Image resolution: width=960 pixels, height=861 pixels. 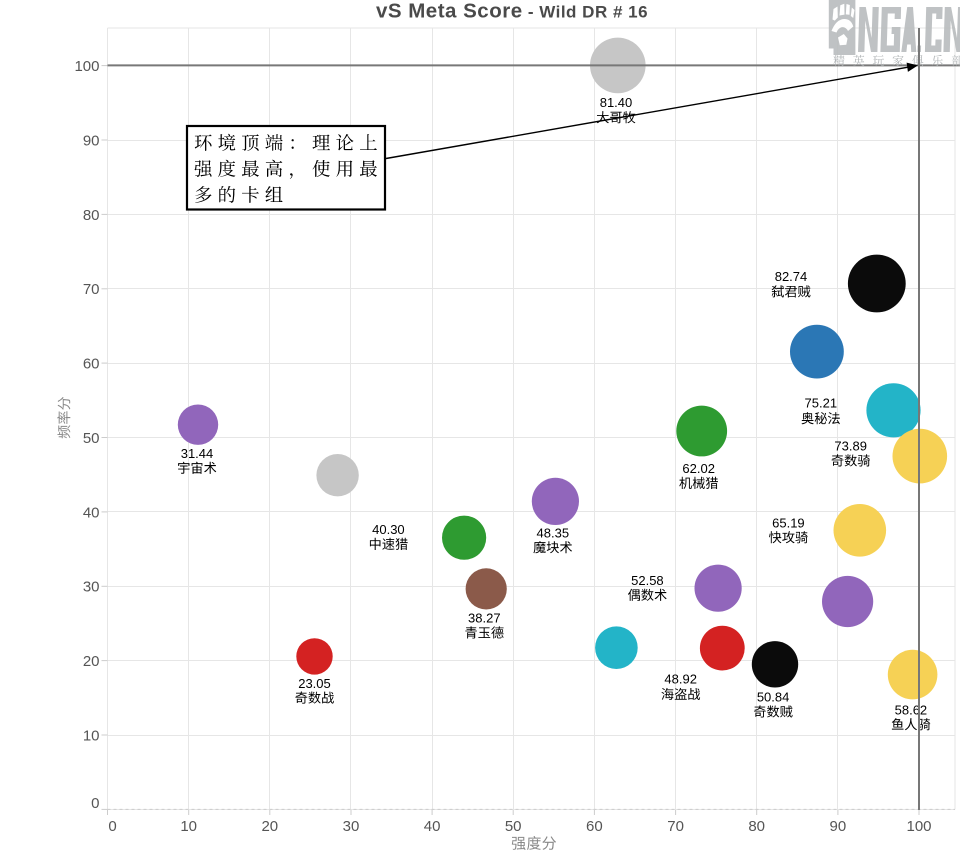 I want to click on svg-text: 73.89, so click(x=850, y=446).